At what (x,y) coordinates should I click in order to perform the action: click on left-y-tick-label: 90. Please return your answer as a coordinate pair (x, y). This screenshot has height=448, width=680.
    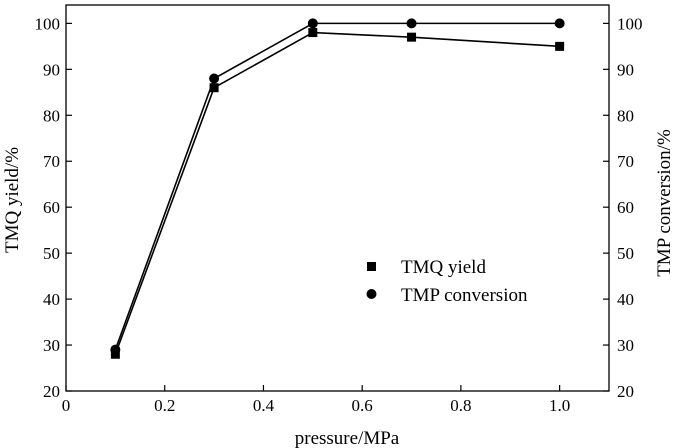
    Looking at the image, I should click on (51, 69).